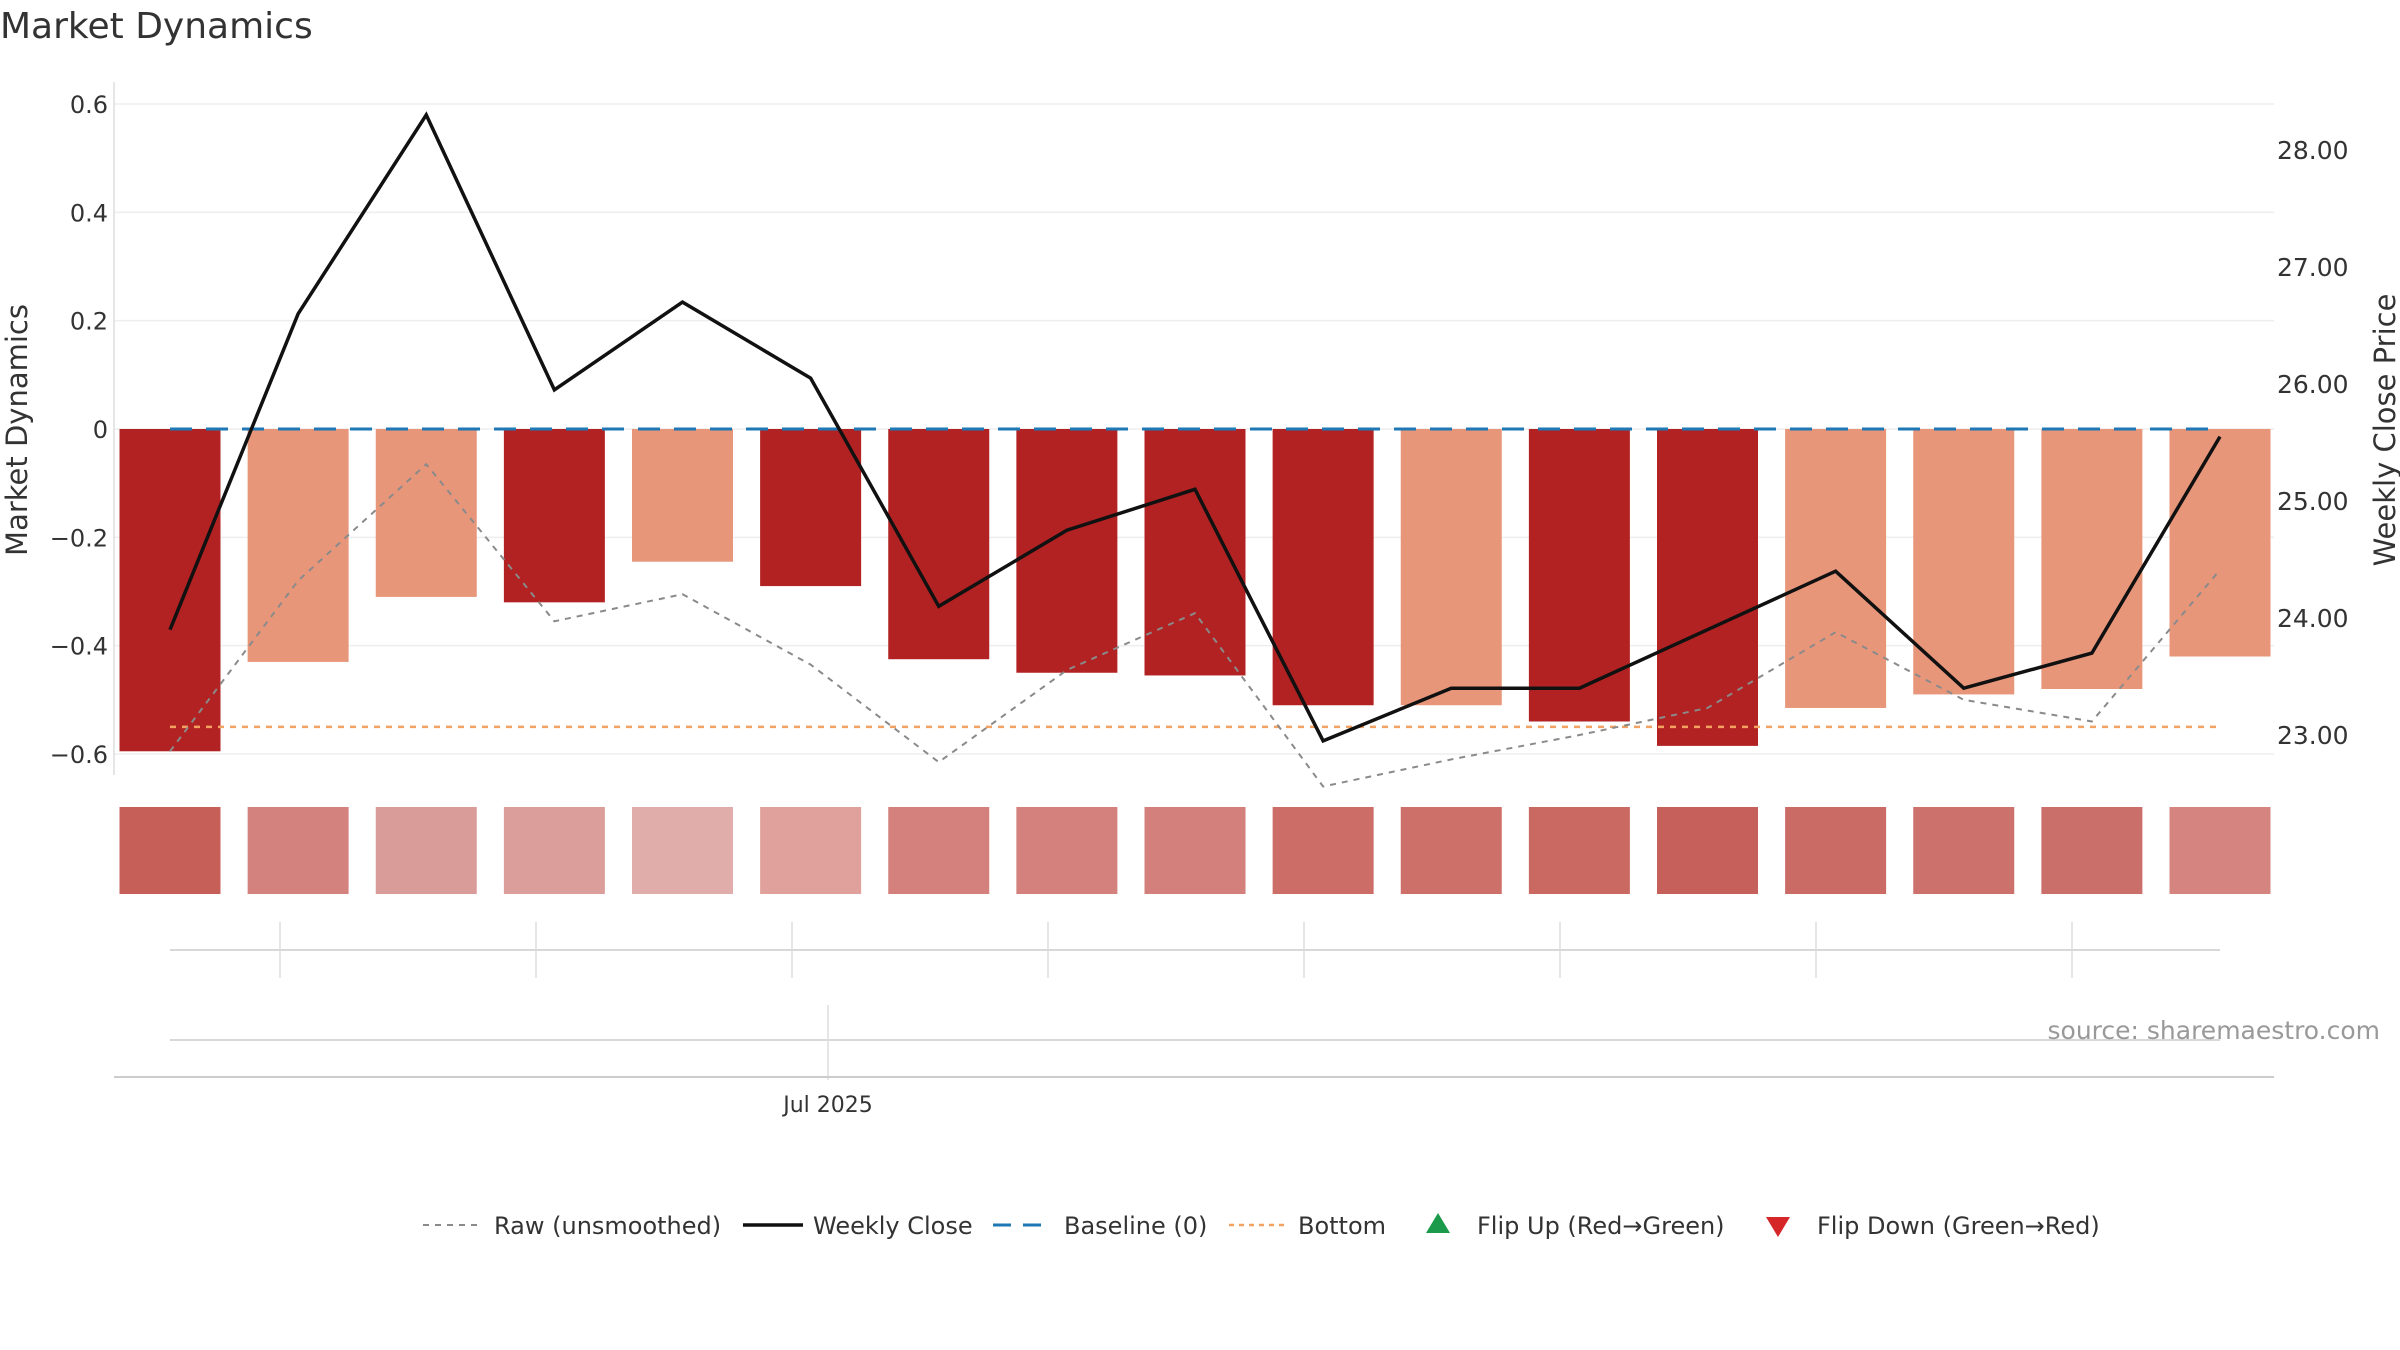  I want to click on legend-label: Bottom, so click(1342, 1226).